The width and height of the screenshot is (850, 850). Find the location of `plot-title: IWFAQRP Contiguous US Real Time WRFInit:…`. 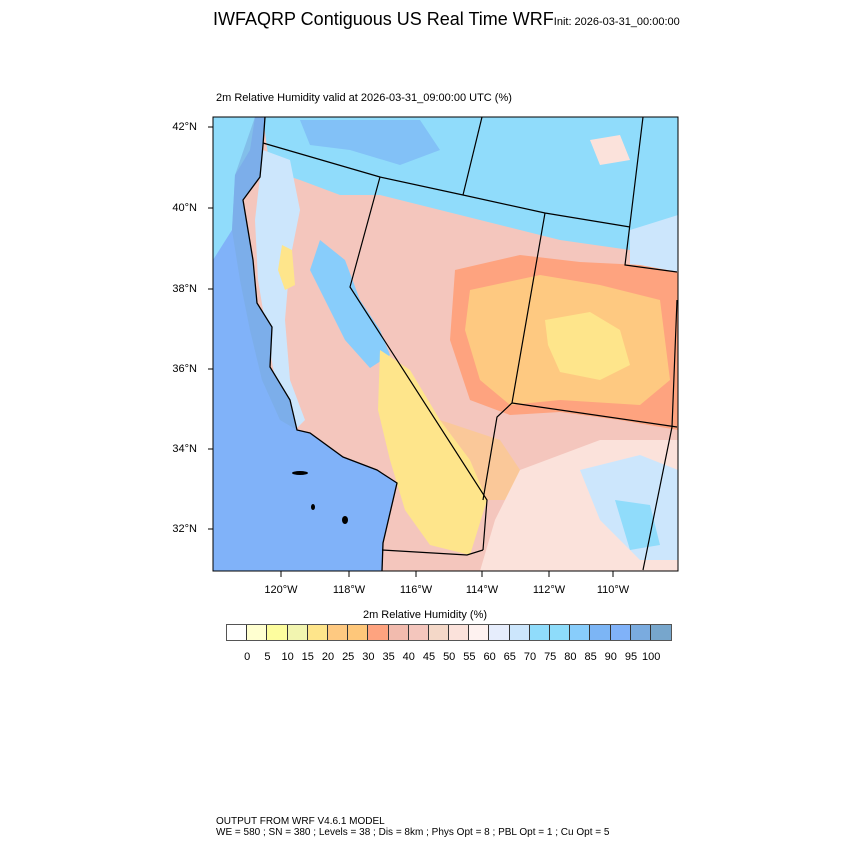

plot-title: IWFAQRP Contiguous US Real Time WRFInit:… is located at coordinates (446, 19).